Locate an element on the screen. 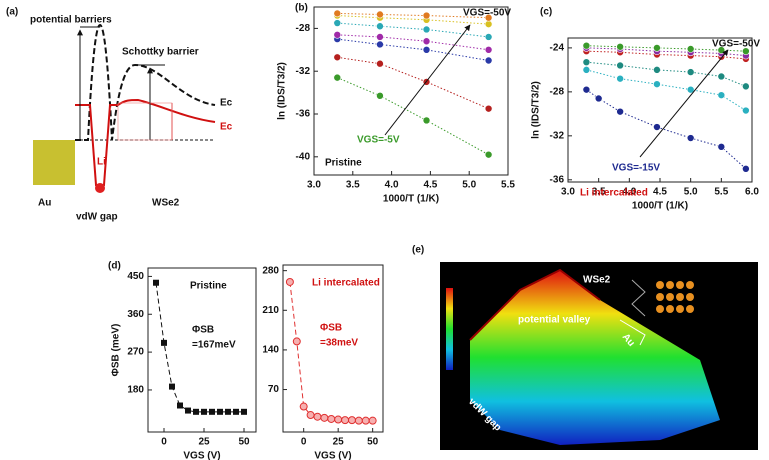 This screenshot has height=460, width=769. band-pristine is located at coordinates (145, 82).